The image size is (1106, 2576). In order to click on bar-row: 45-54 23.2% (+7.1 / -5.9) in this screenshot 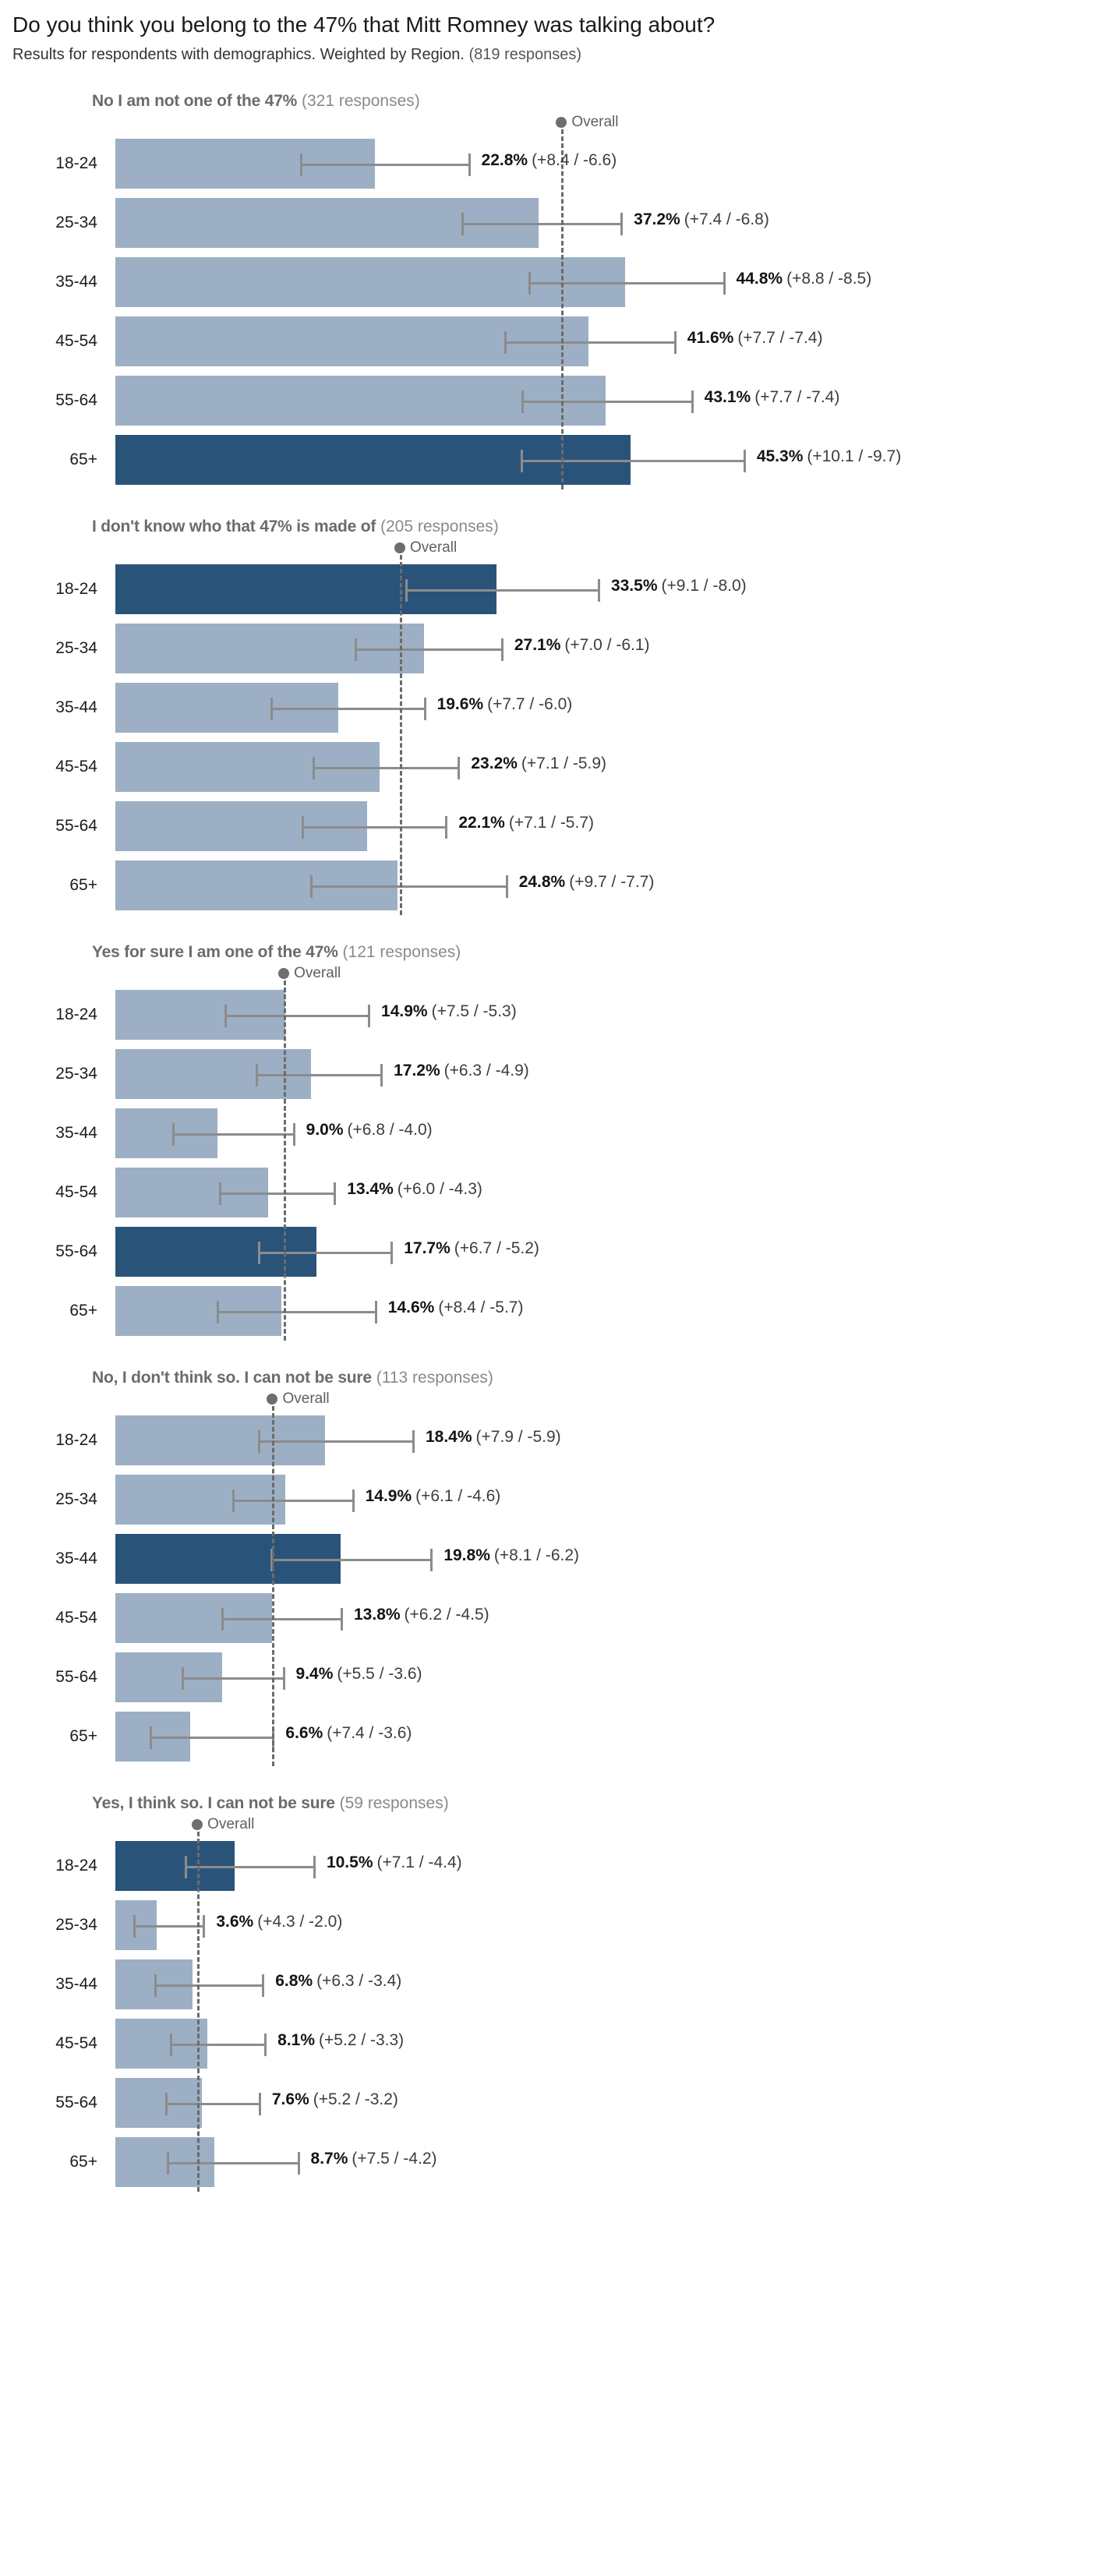, I will do `click(553, 767)`.